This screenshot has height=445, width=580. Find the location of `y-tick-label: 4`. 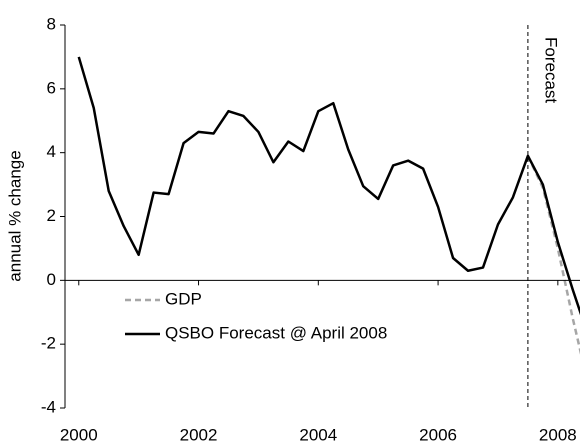

y-tick-label: 4 is located at coordinates (51, 151).